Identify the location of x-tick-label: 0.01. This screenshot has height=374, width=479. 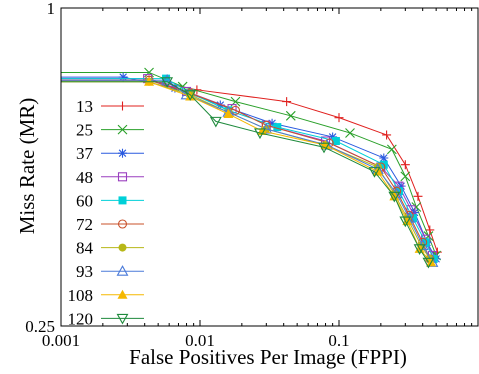
(200, 340).